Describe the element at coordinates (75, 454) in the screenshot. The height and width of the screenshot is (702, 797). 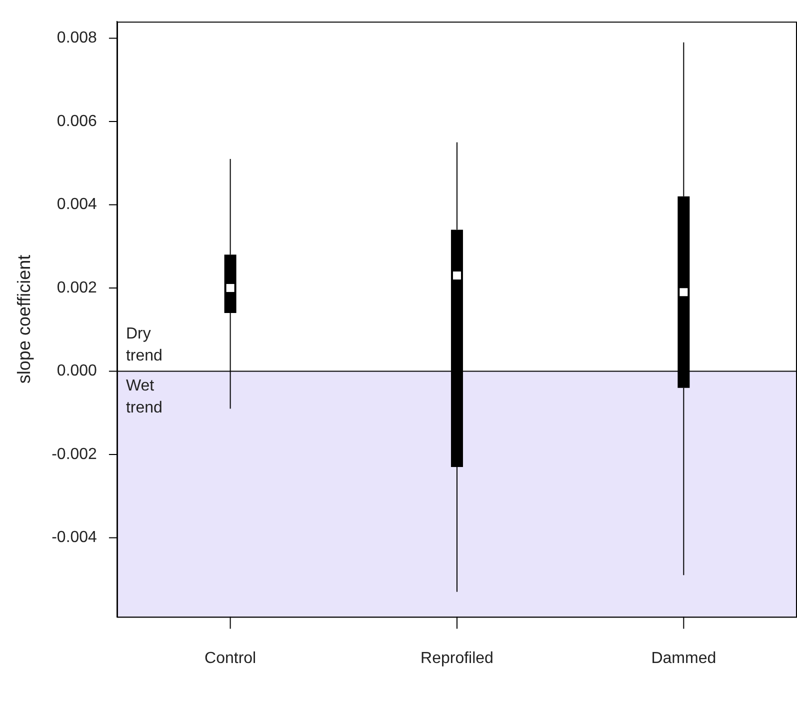
I see `y-tick-label: -0.002` at that location.